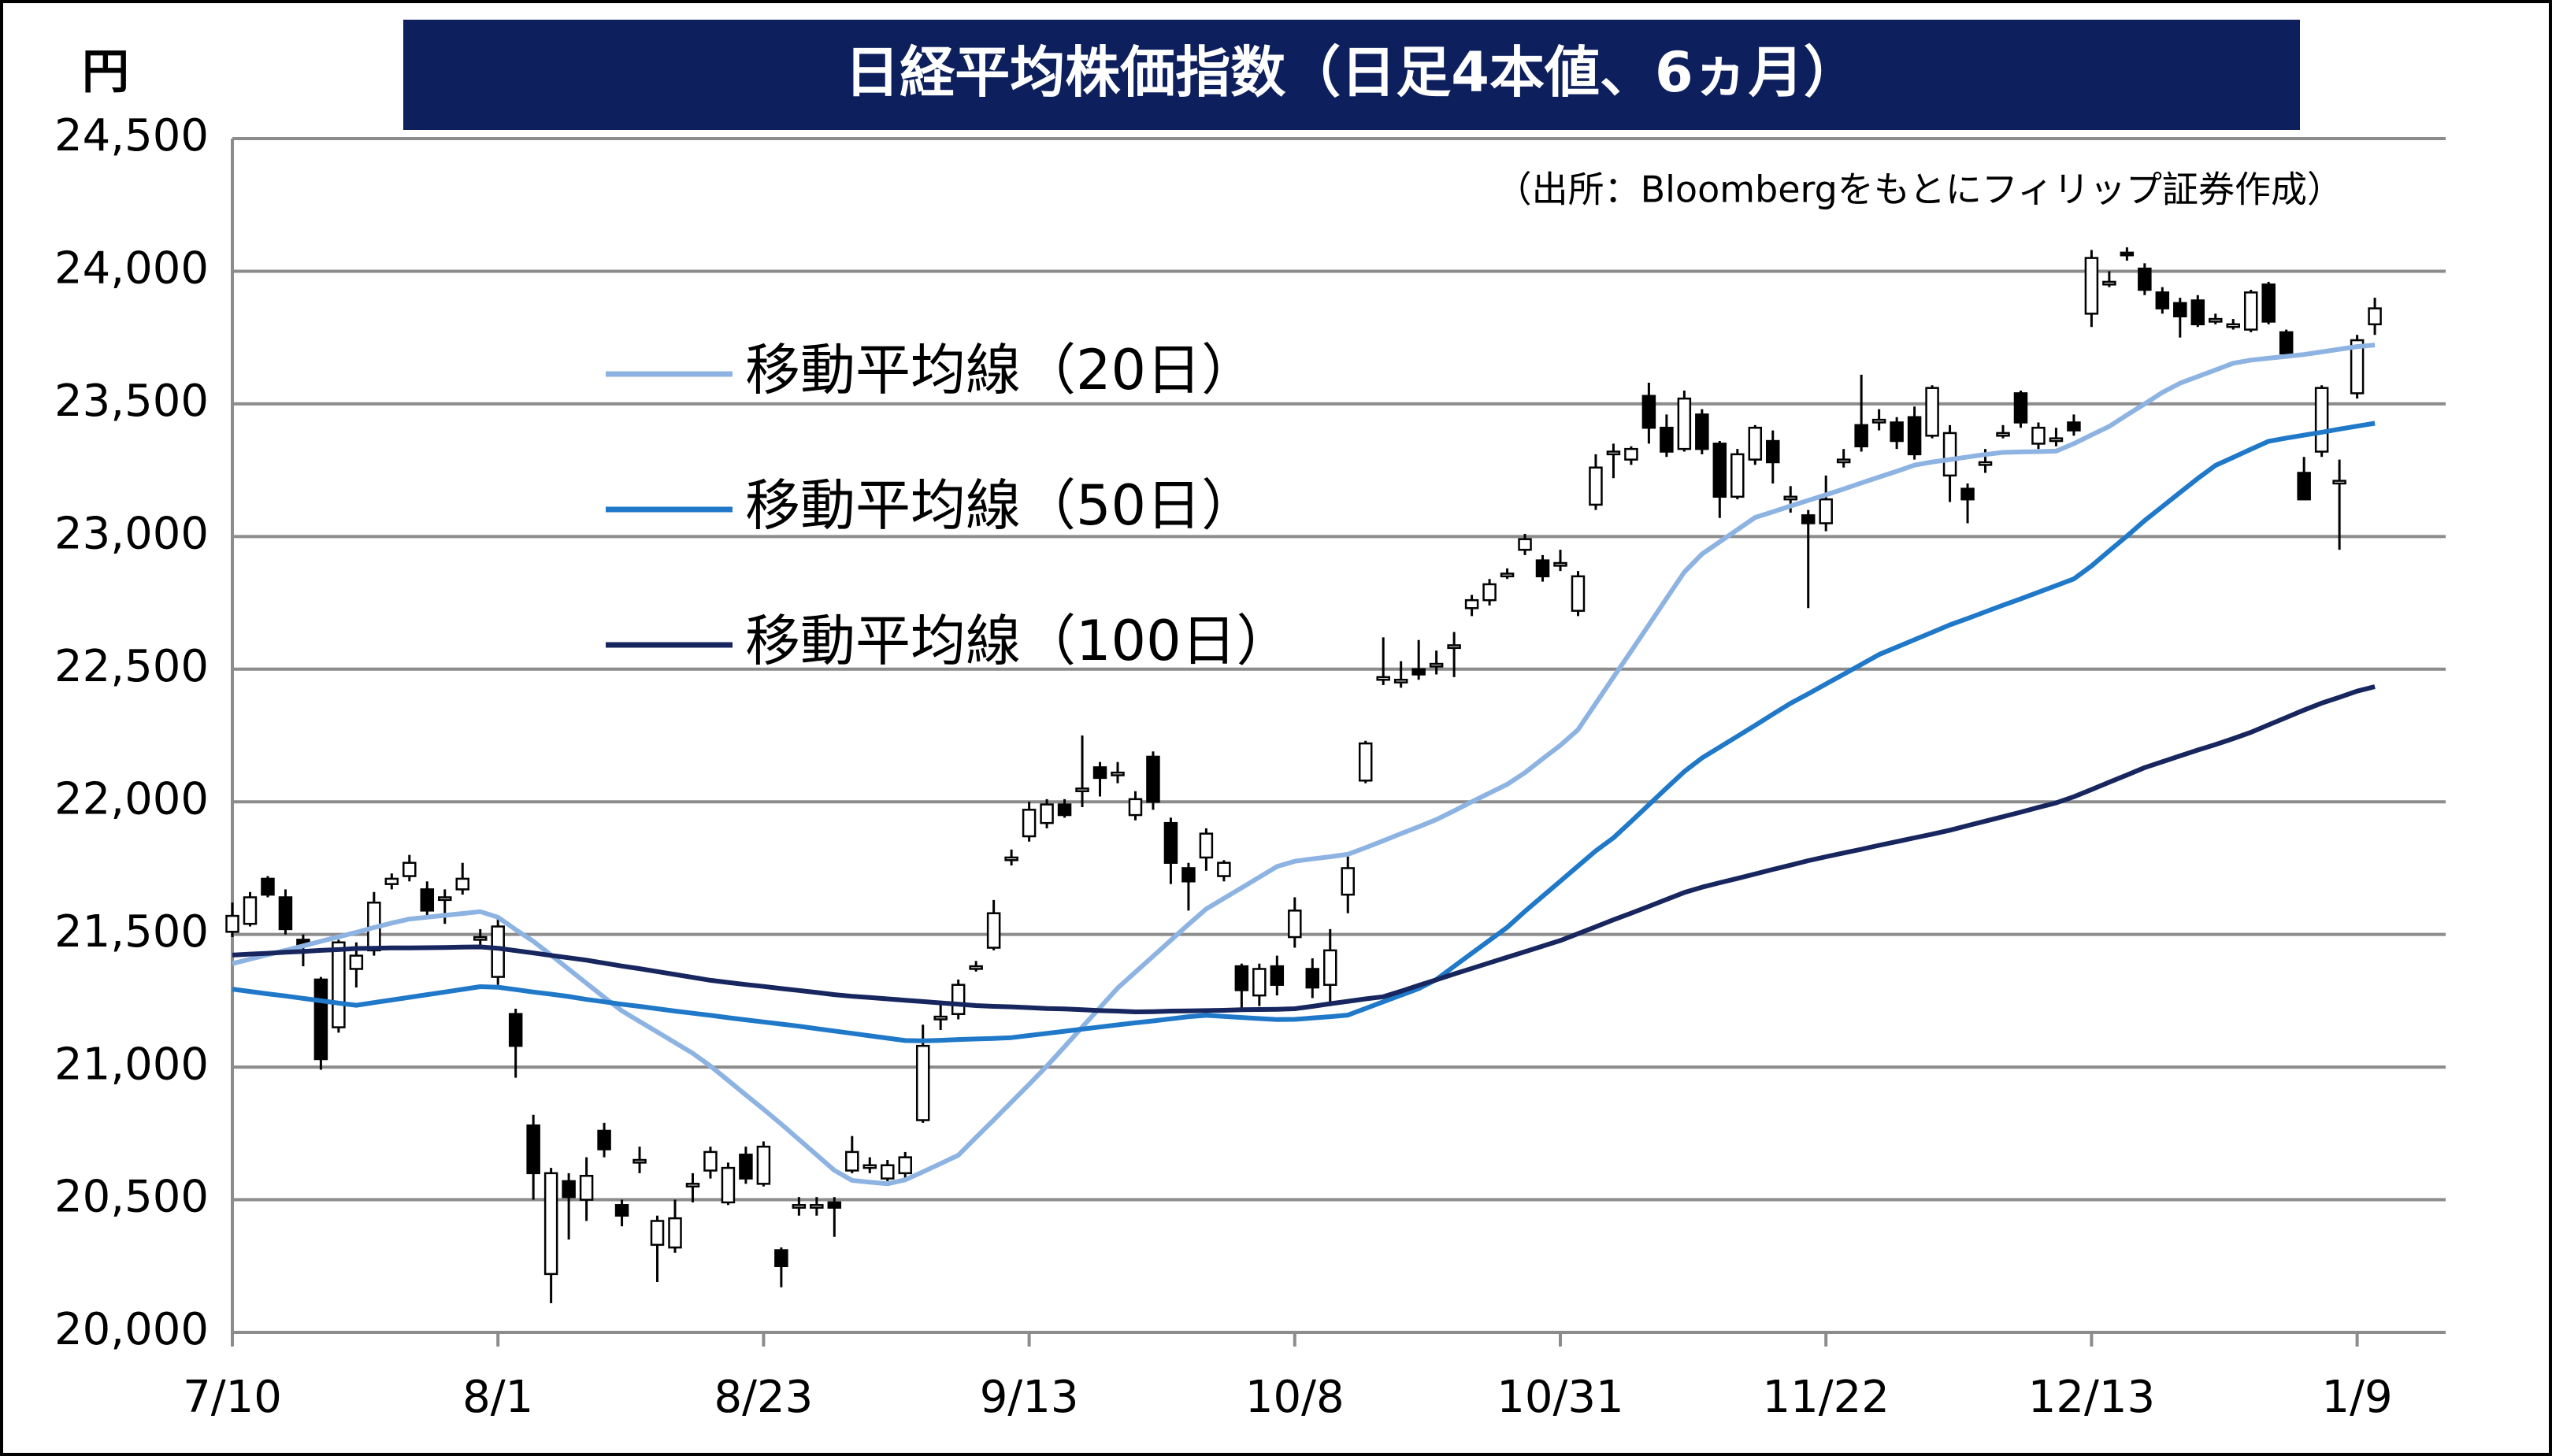 Image resolution: width=2552 pixels, height=1456 pixels. Describe the element at coordinates (131, 1197) in the screenshot. I see `y-tick-label: 20,500` at that location.